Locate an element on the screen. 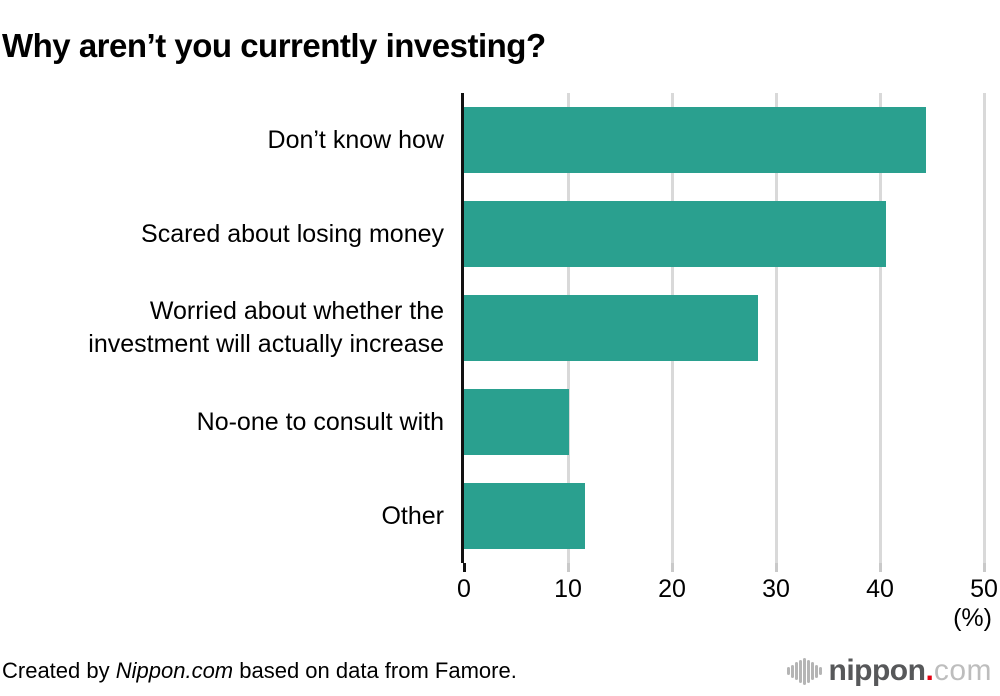  x-tick-label: 30 is located at coordinates (776, 589).